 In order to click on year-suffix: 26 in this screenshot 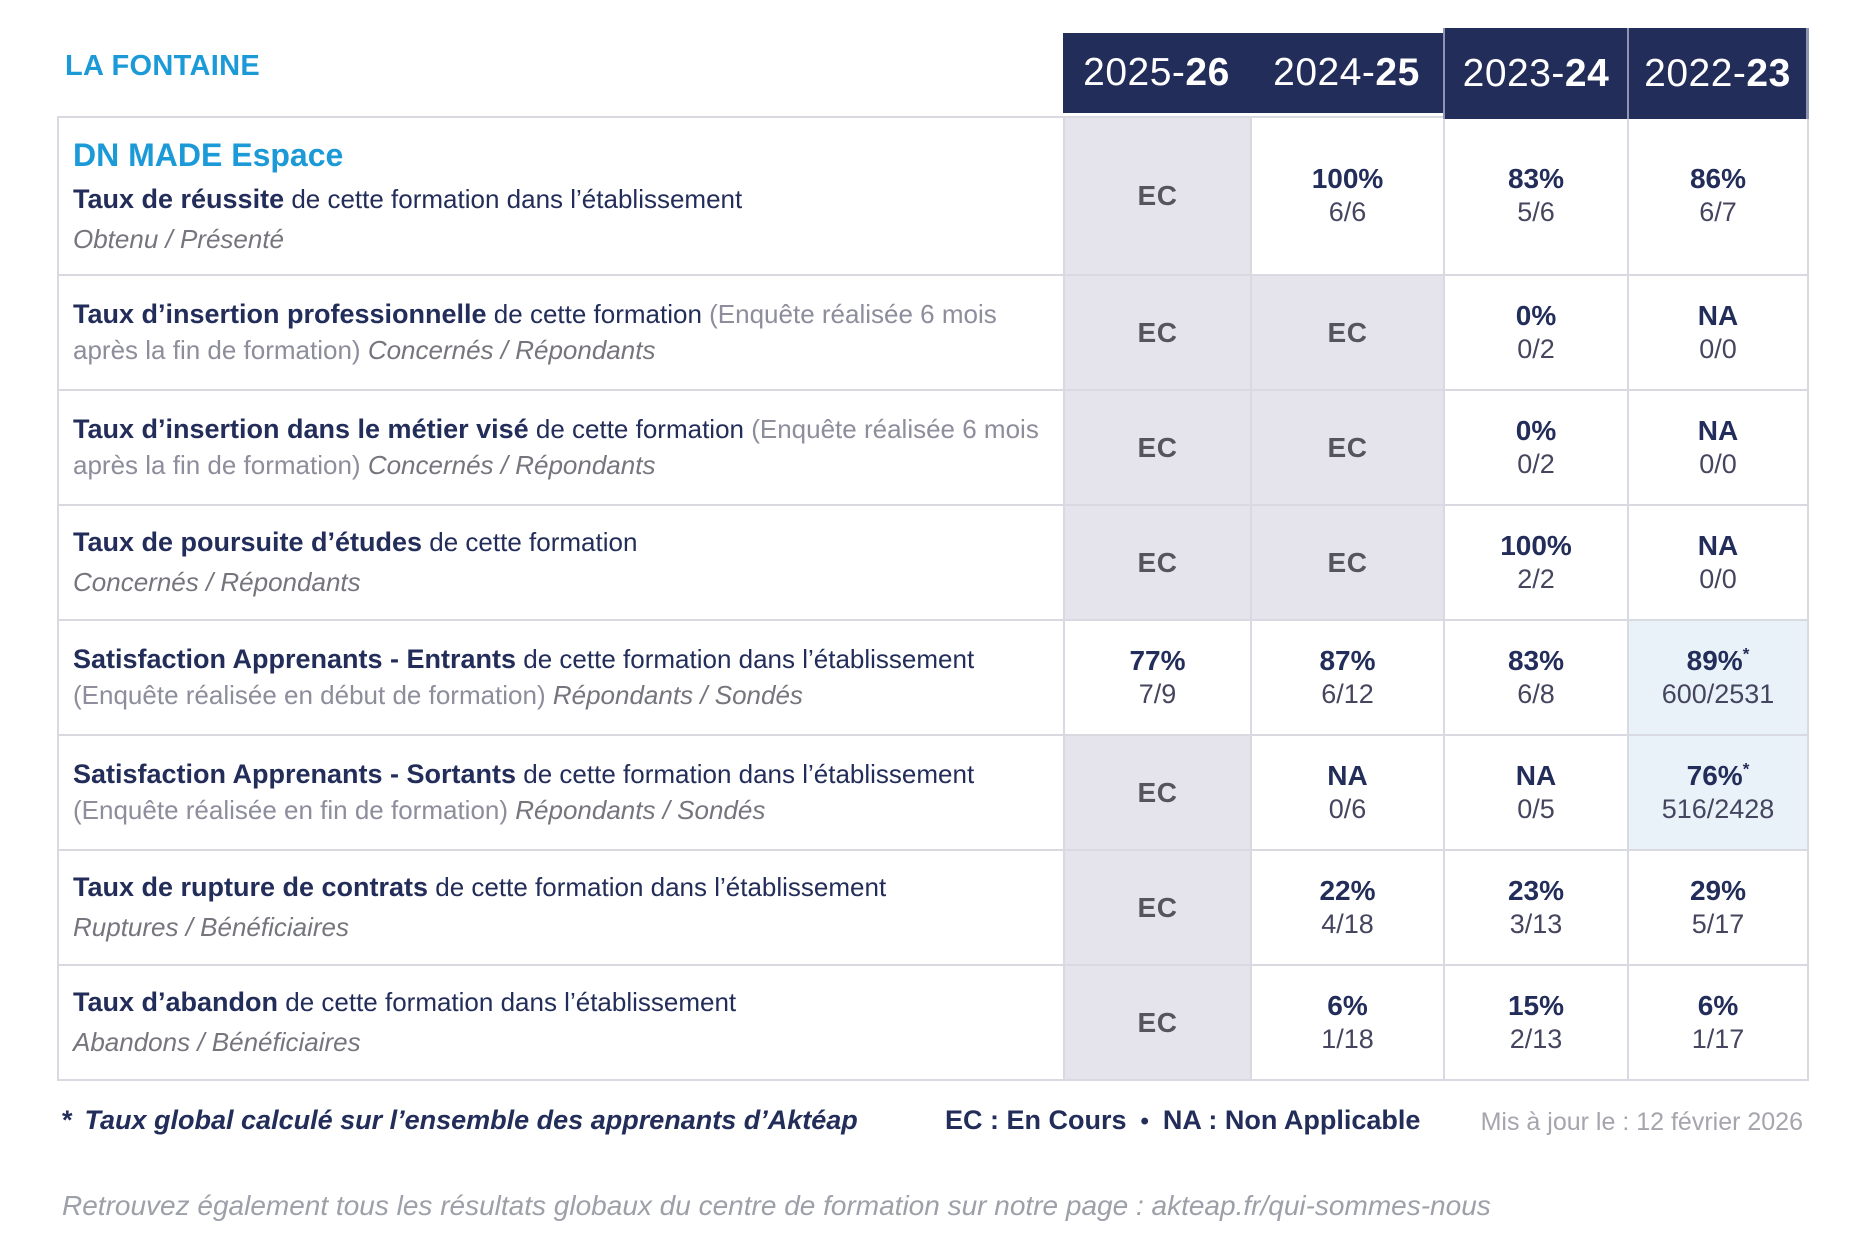, I will do `click(1207, 72)`.